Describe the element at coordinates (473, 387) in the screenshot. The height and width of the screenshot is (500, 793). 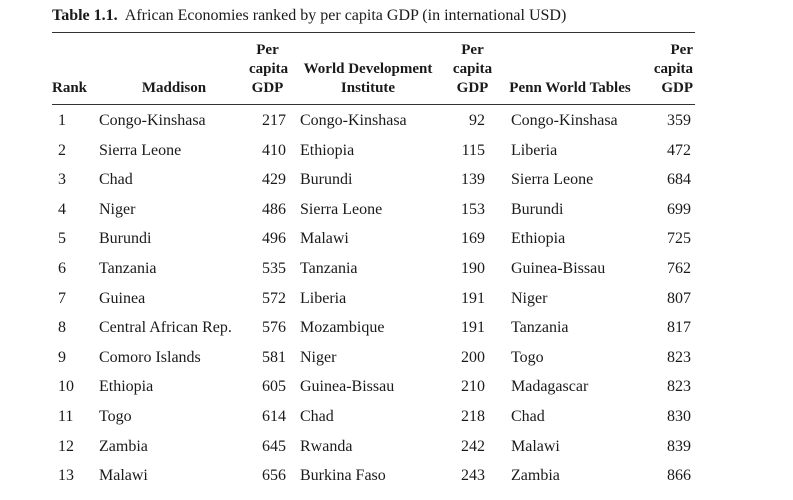
I see `wdi-gdp-cell: 210` at that location.